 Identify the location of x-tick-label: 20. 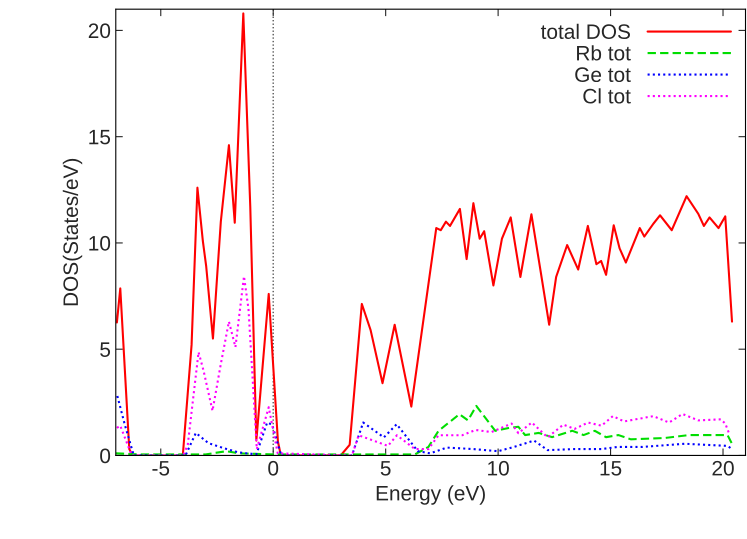
(723, 468).